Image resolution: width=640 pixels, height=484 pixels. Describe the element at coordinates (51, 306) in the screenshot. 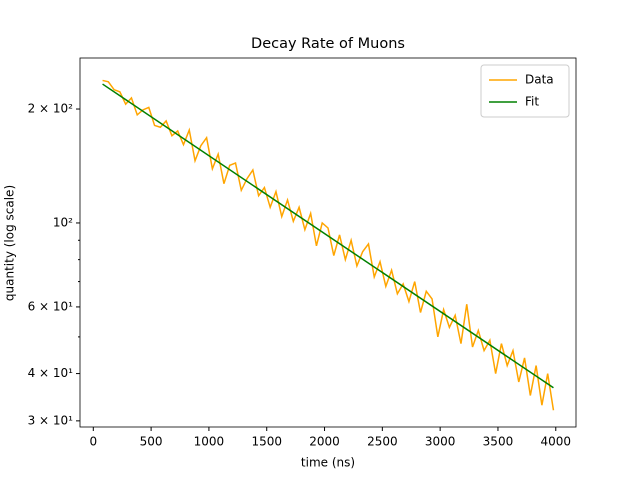

I see `y-tick-label: 6 × 10¹` at that location.